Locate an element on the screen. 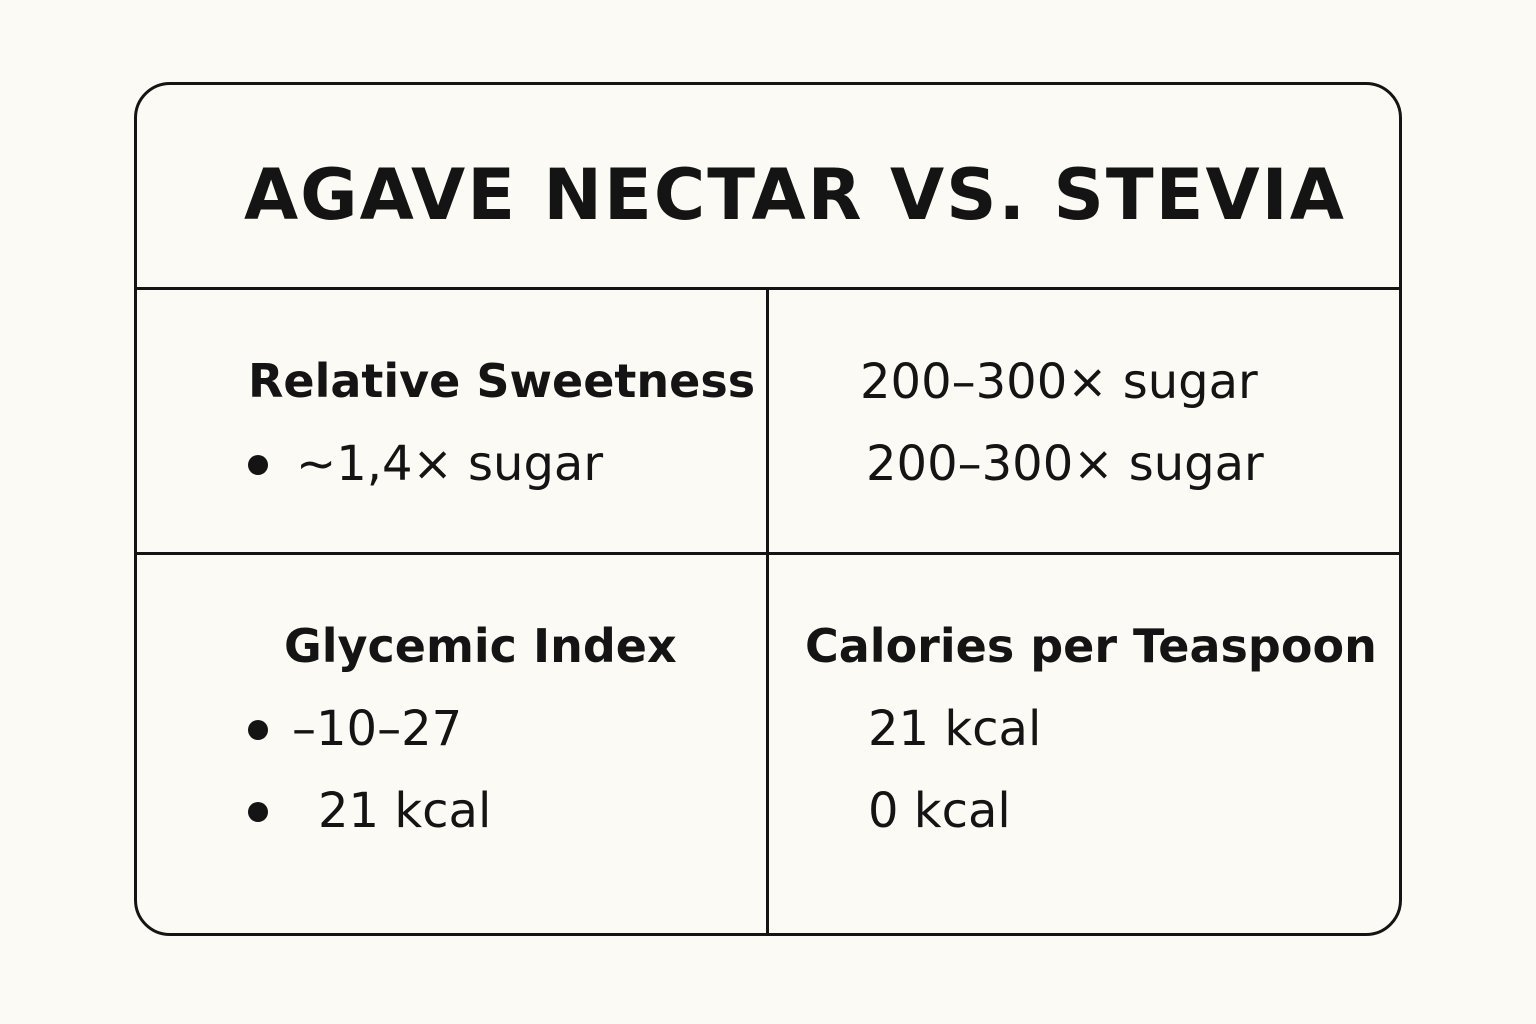  glycemic-index-heading: Glycemic Index is located at coordinates (480, 646).